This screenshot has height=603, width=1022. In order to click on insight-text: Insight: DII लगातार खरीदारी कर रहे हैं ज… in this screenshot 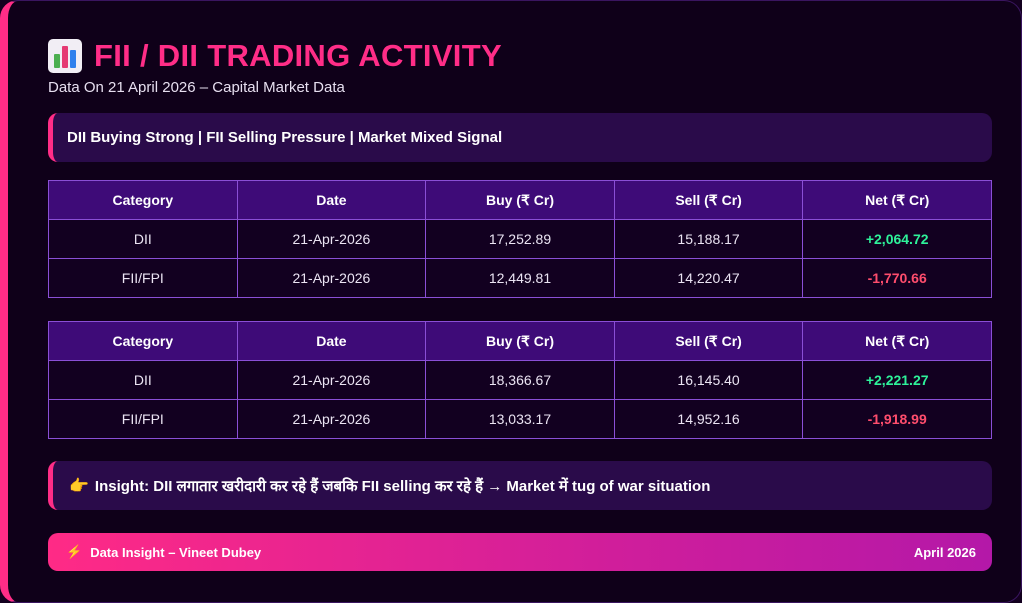, I will do `click(402, 486)`.